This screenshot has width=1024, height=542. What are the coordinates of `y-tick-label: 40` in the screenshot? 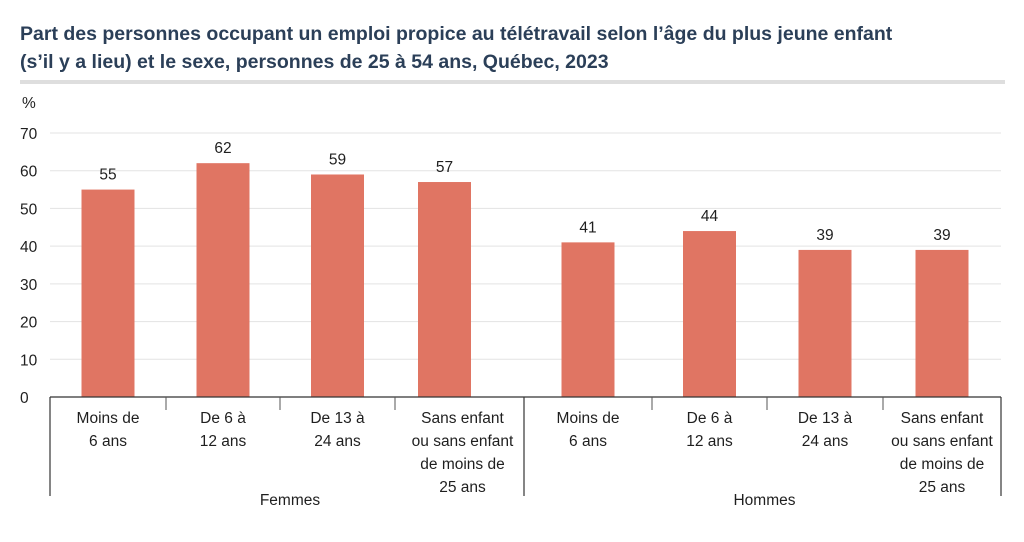 It's located at (29, 247).